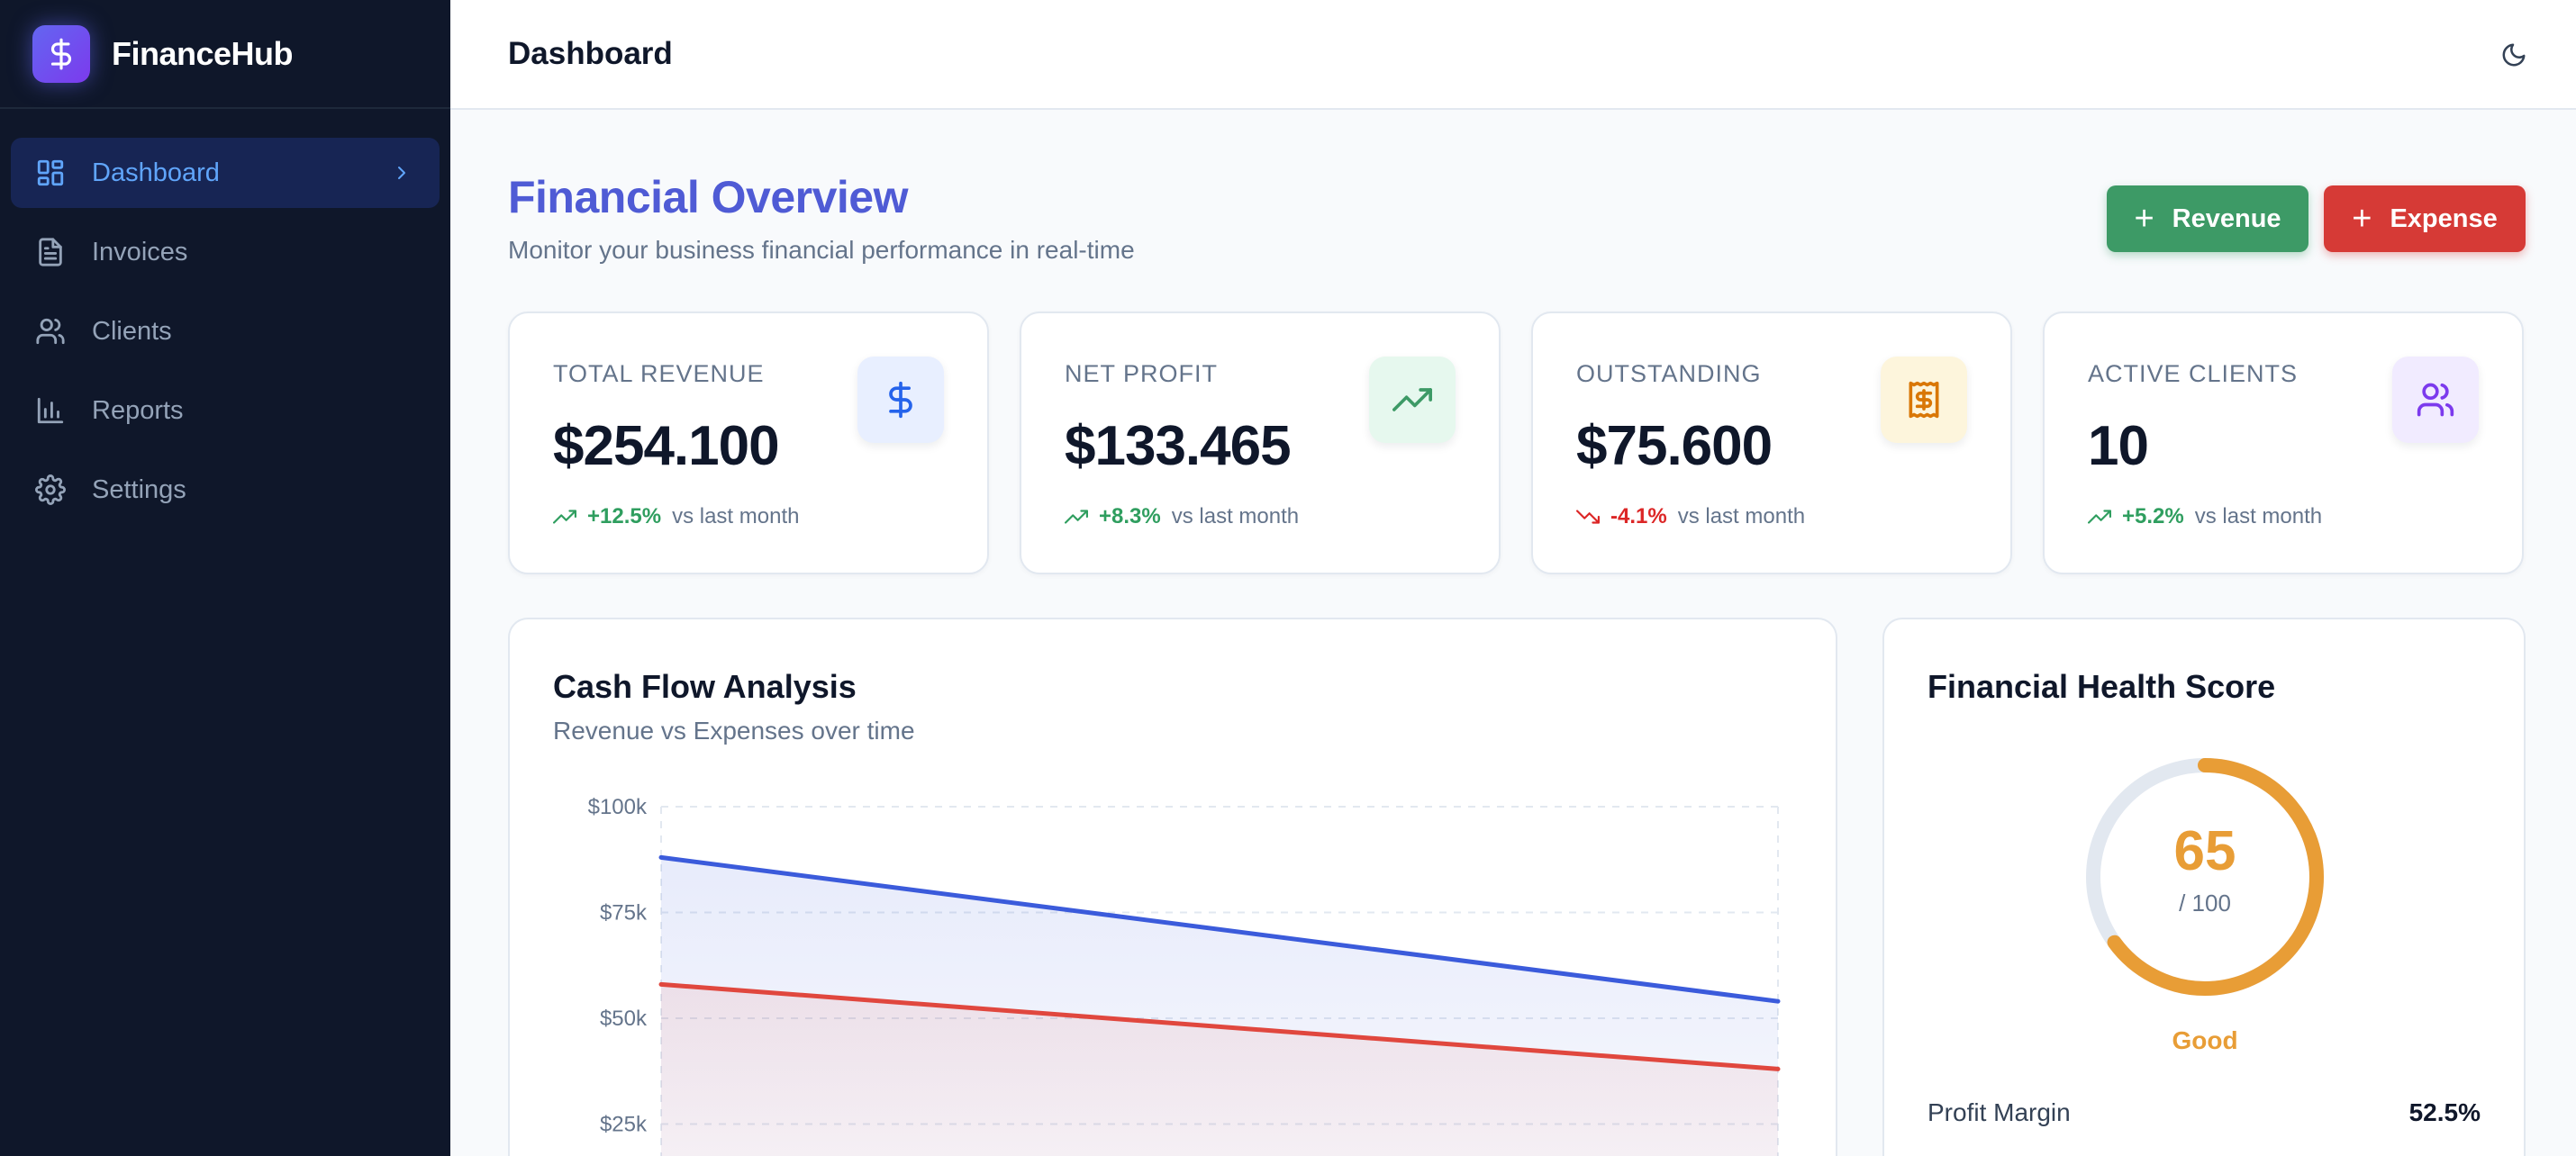 This screenshot has height=1156, width=2576. I want to click on y-tick-label: $25k, so click(624, 1125).